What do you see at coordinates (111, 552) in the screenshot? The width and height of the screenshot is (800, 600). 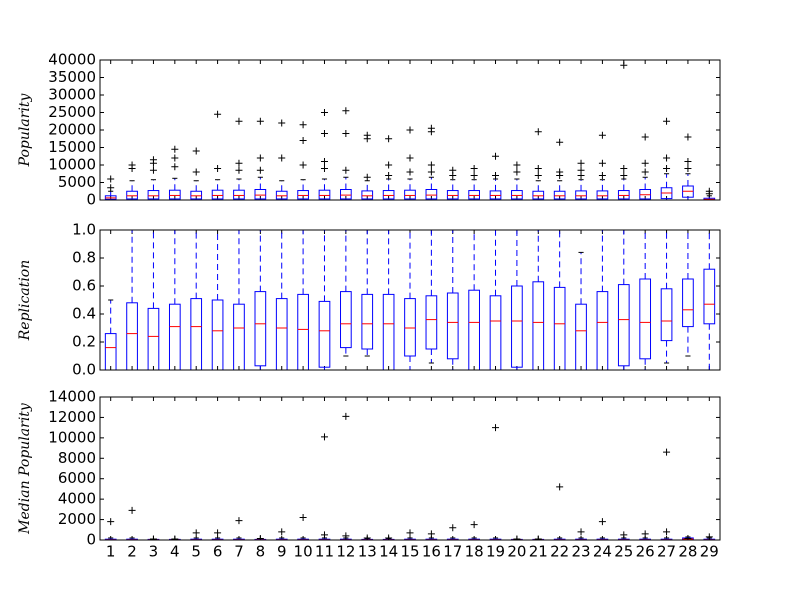 I see `x-tick-label: 1` at bounding box center [111, 552].